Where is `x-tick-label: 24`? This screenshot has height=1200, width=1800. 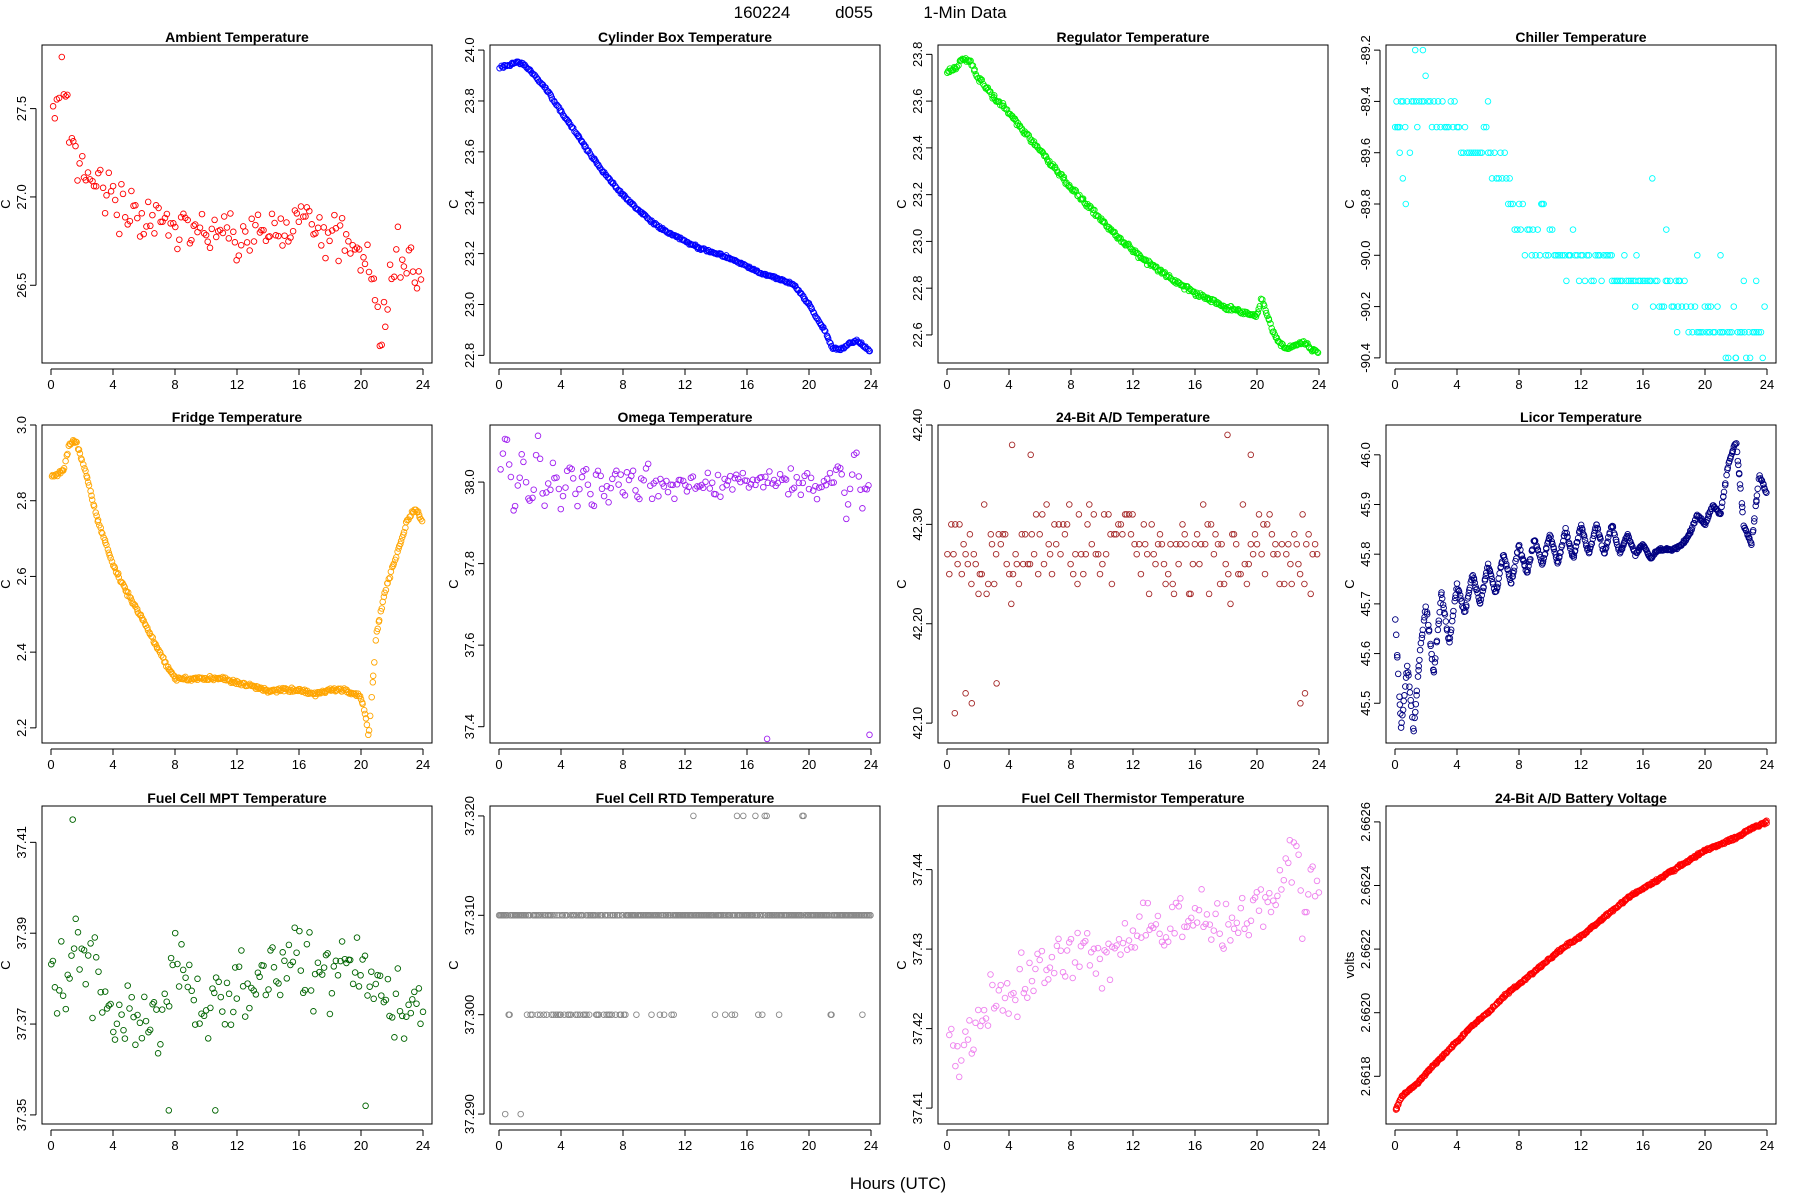
x-tick-label: 24 is located at coordinates (871, 764).